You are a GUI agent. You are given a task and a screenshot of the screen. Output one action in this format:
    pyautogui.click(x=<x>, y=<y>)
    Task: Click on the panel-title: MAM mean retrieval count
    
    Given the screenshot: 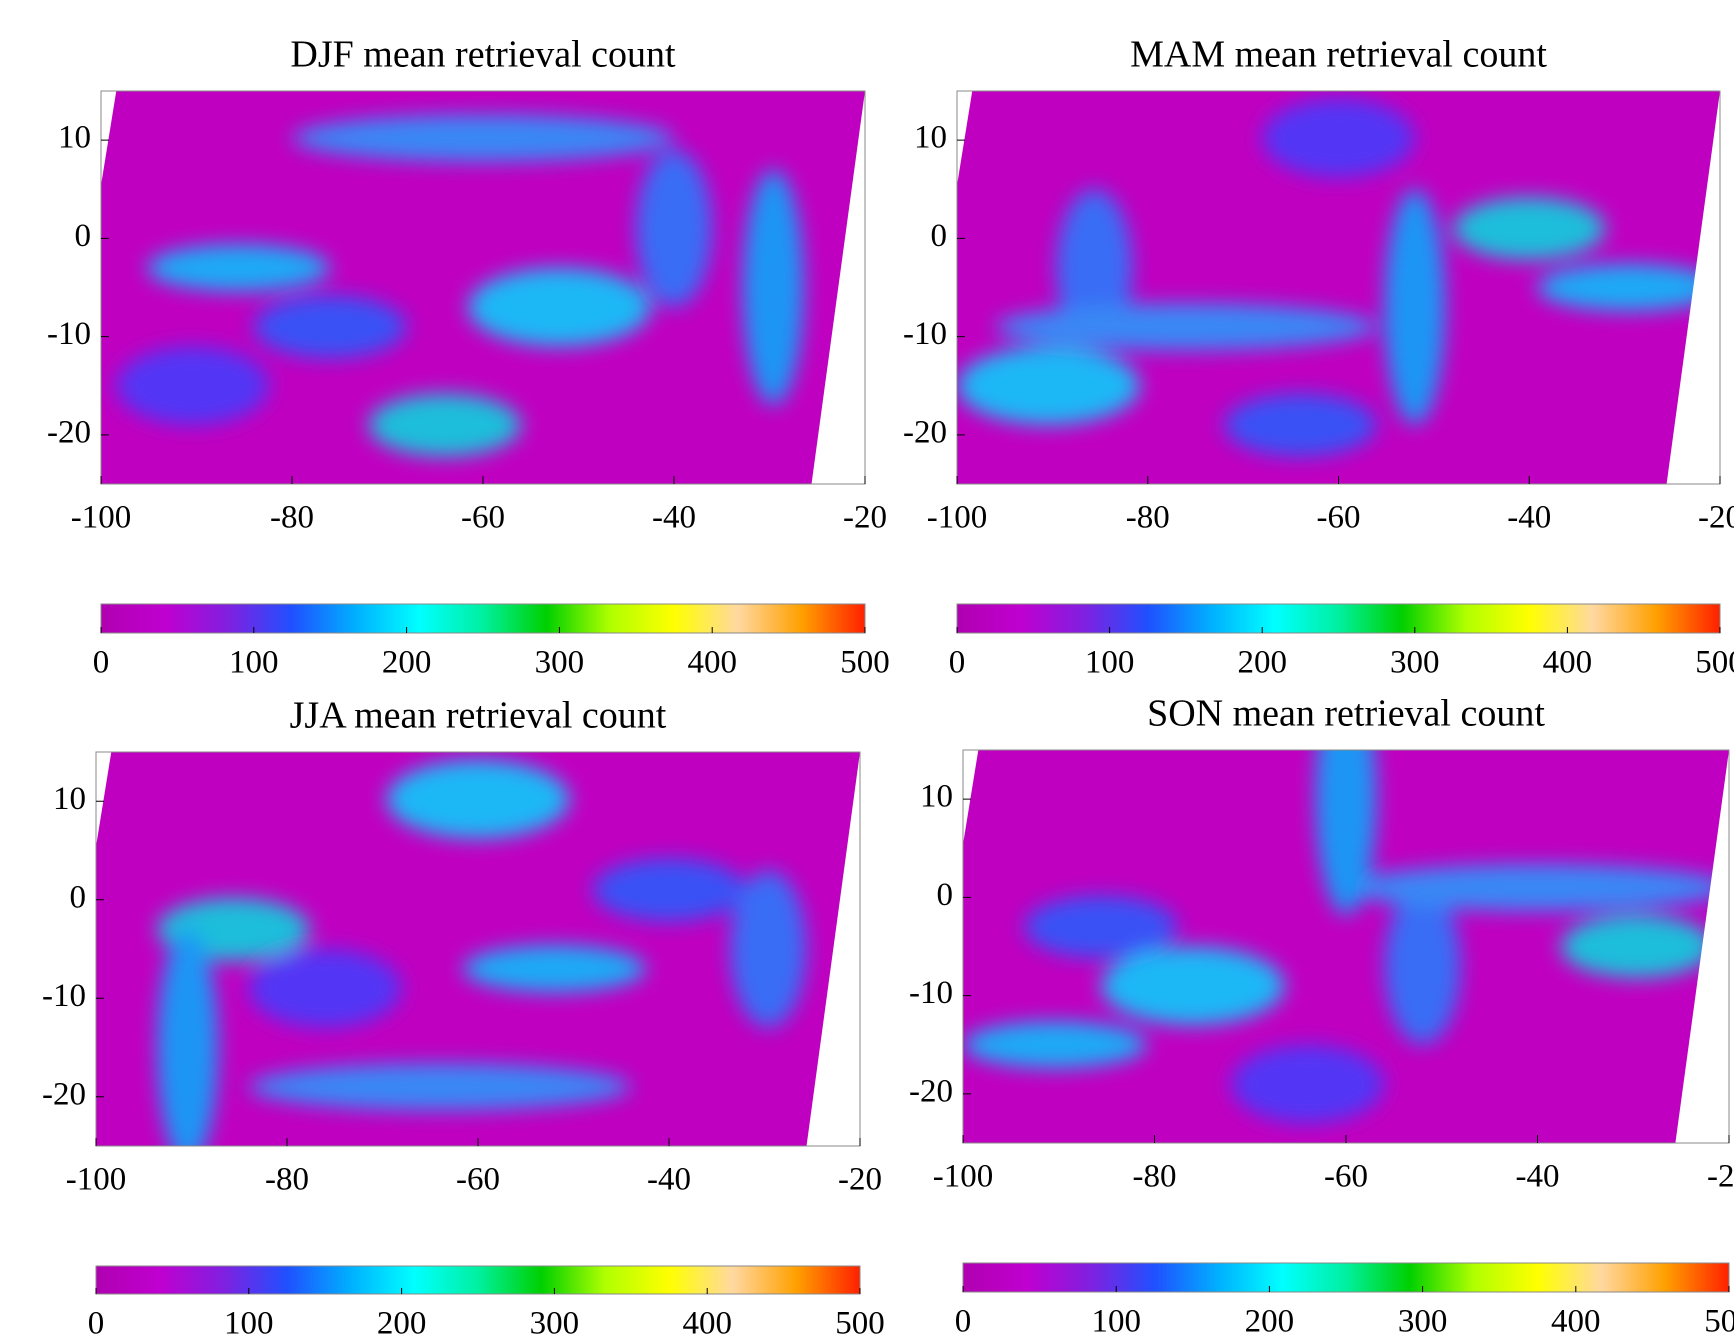 What is the action you would take?
    pyautogui.click(x=1338, y=55)
    